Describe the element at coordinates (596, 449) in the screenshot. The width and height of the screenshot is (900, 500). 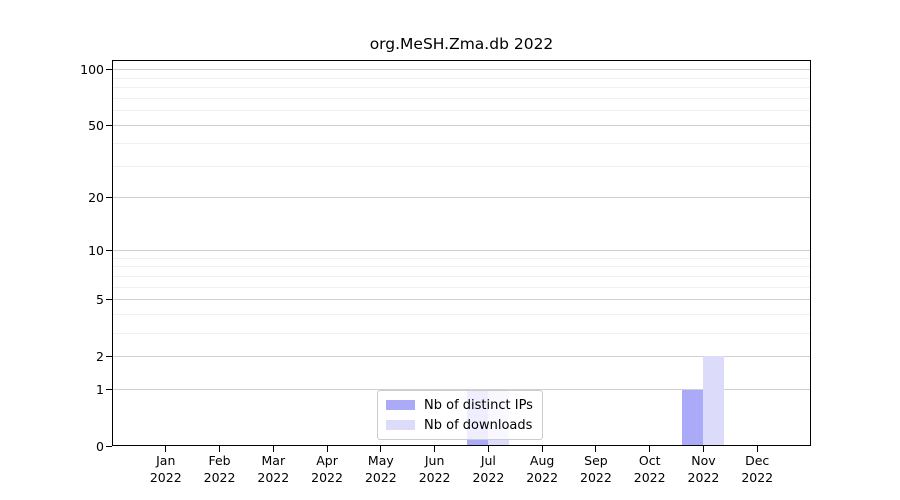
I see `x-tick-mark-sep` at that location.